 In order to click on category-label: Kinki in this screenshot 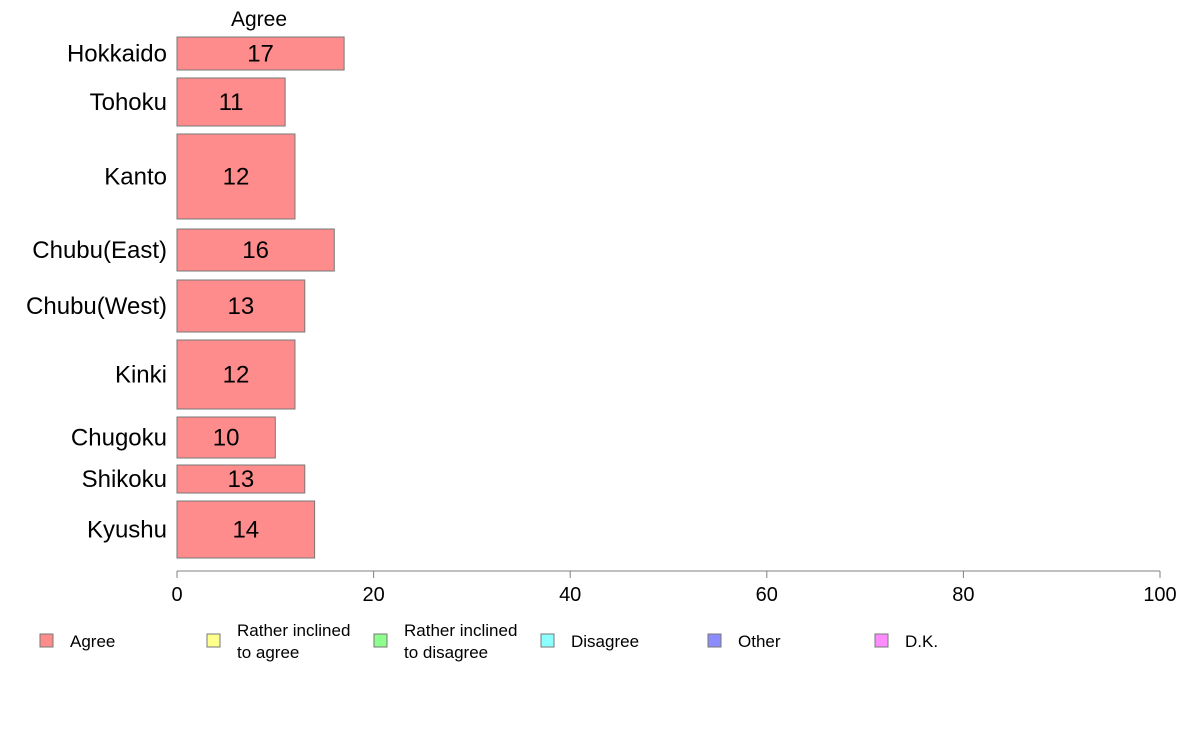, I will do `click(141, 375)`.